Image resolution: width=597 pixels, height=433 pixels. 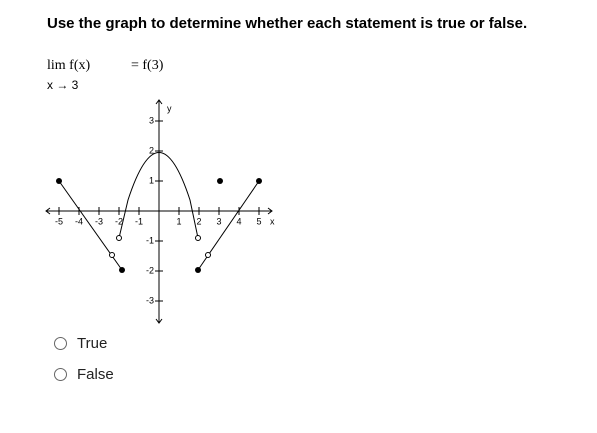 What do you see at coordinates (119, 221) in the screenshot?
I see `x-tick-label: -2` at bounding box center [119, 221].